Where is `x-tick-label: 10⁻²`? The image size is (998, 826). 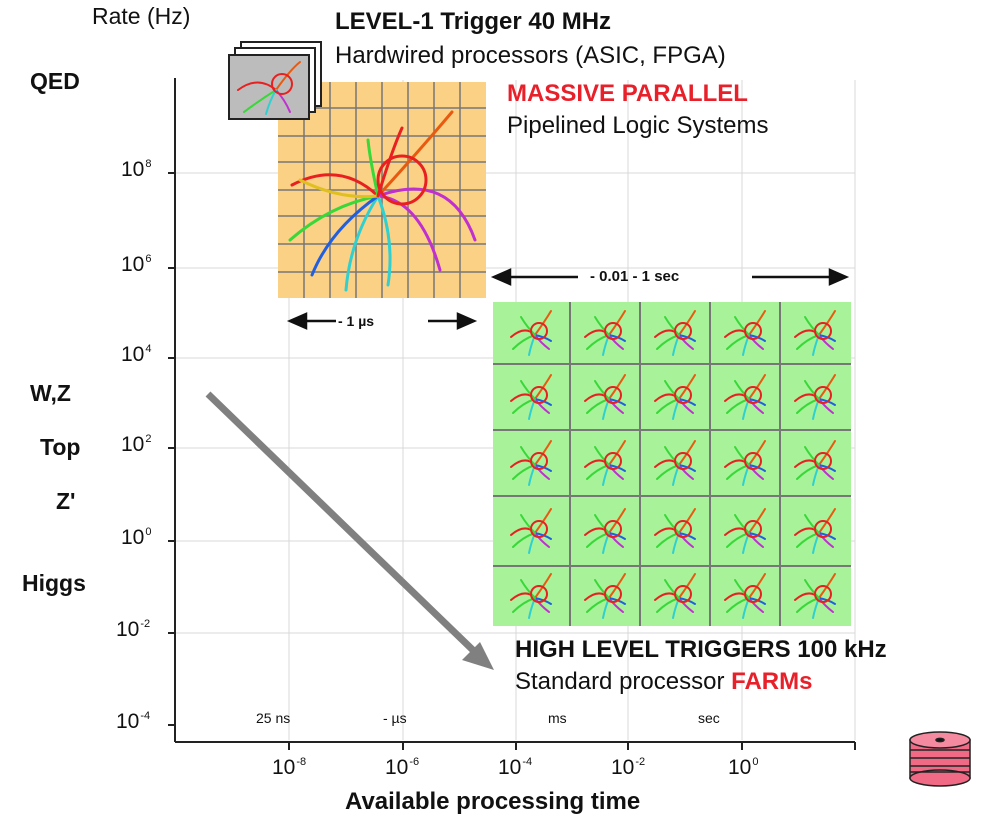
x-tick-label: 10⁻² is located at coordinates (628, 768).